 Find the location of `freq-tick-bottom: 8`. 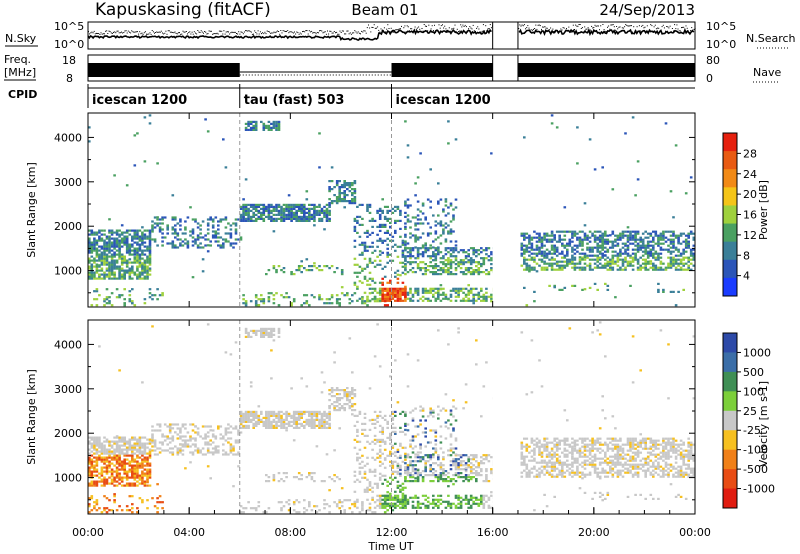

freq-tick-bottom: 8 is located at coordinates (69, 78).